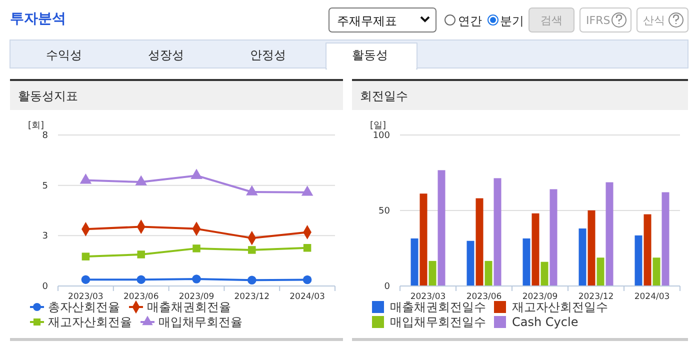 This screenshot has height=342, width=697. Describe the element at coordinates (551, 20) in the screenshot. I see `text: 검색` at that location.